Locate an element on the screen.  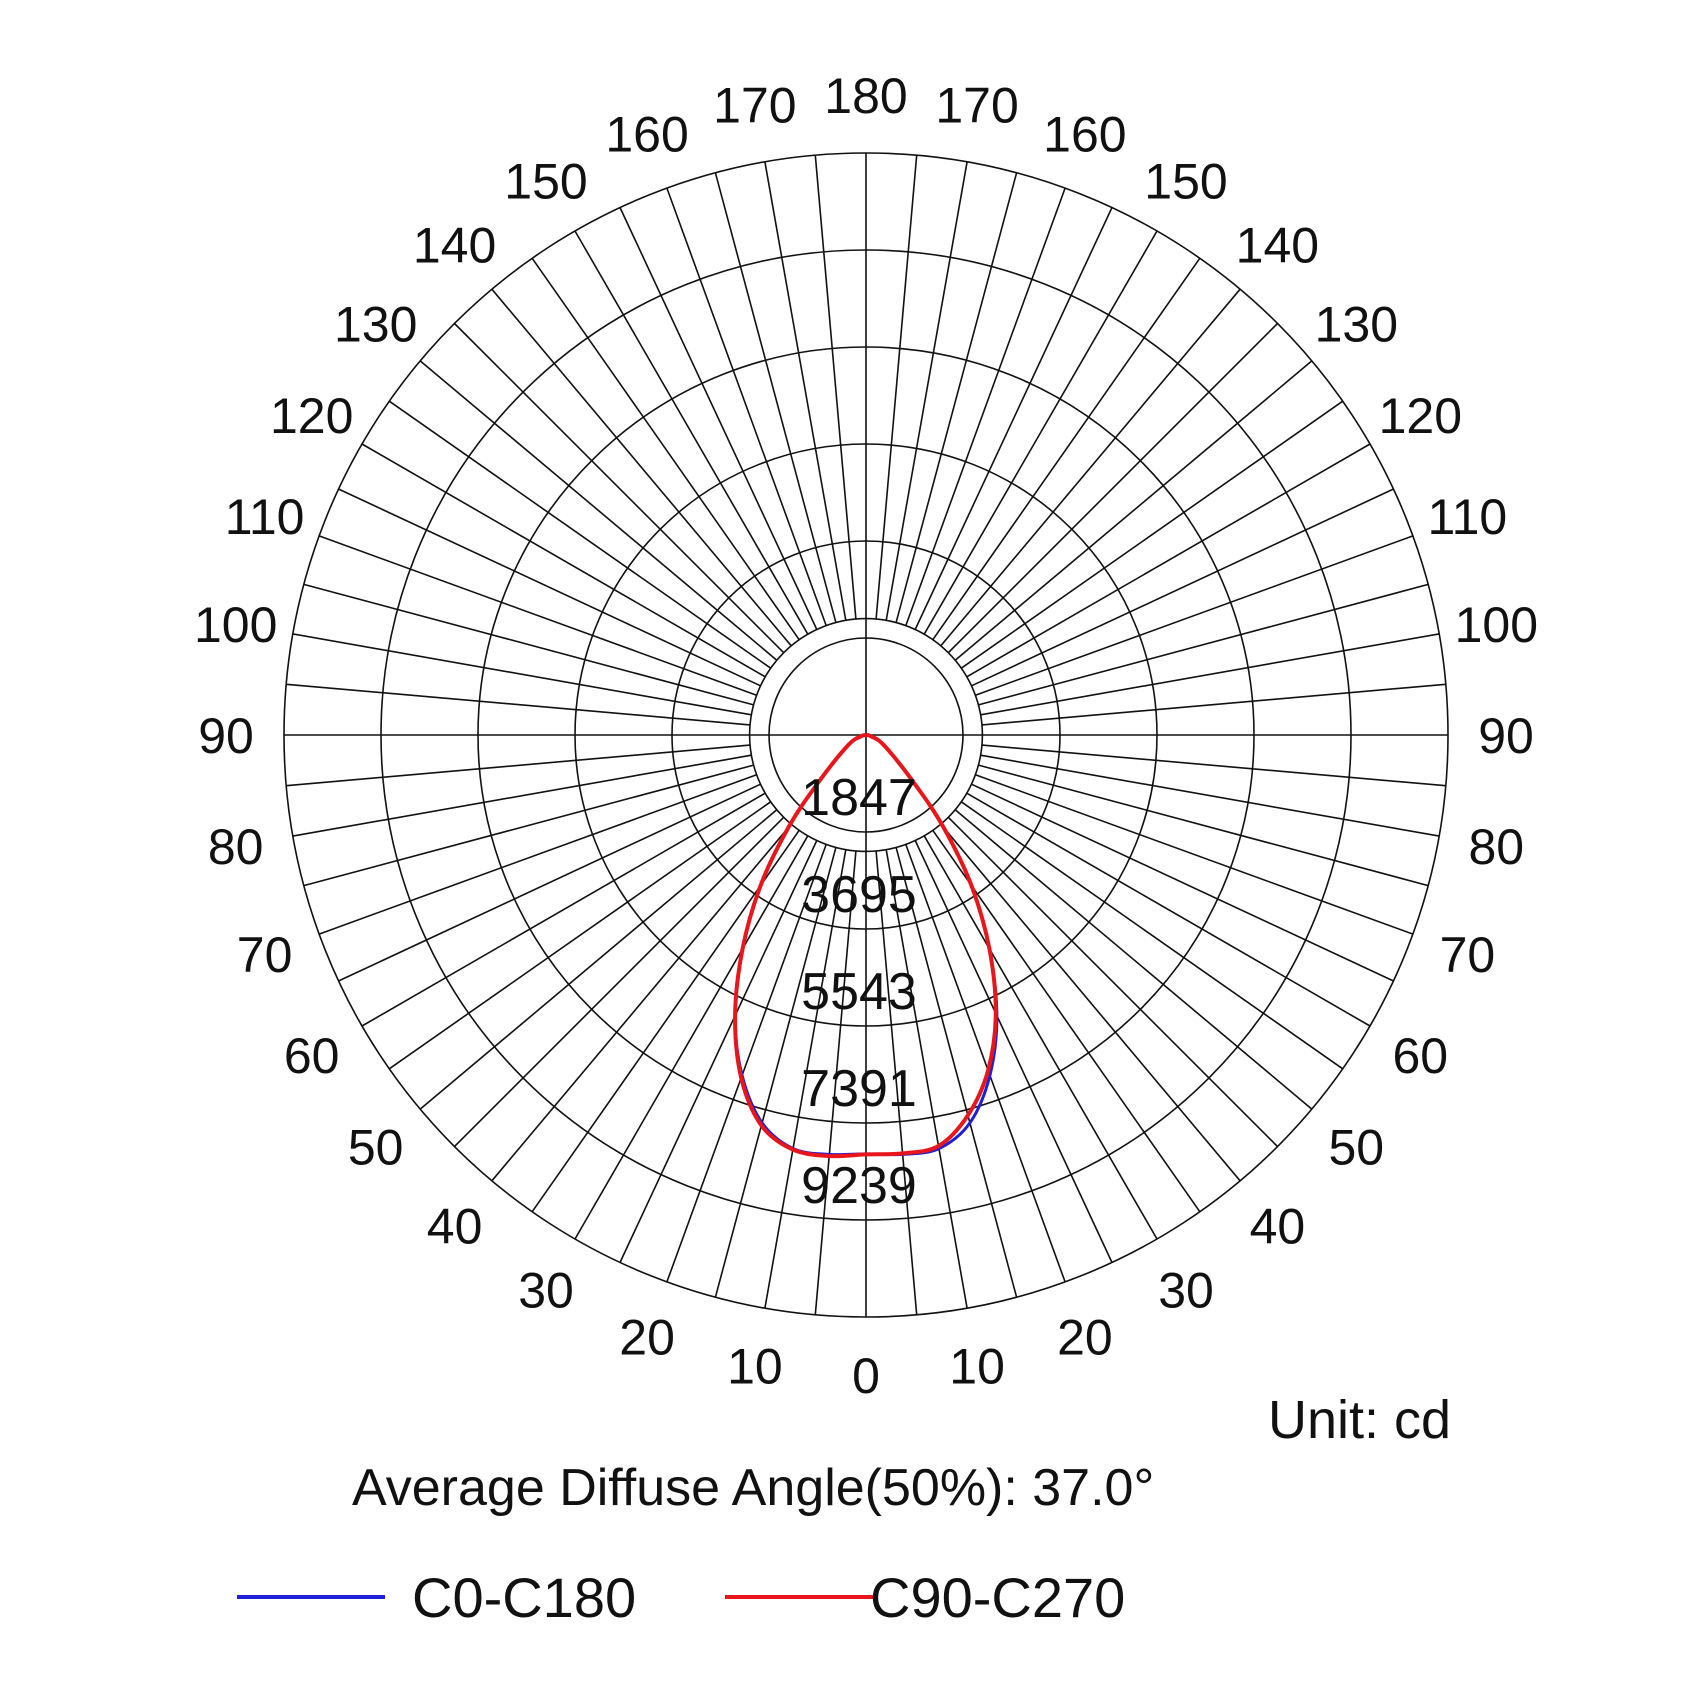
angle-label-right-40: 40 is located at coordinates (1278, 1226).